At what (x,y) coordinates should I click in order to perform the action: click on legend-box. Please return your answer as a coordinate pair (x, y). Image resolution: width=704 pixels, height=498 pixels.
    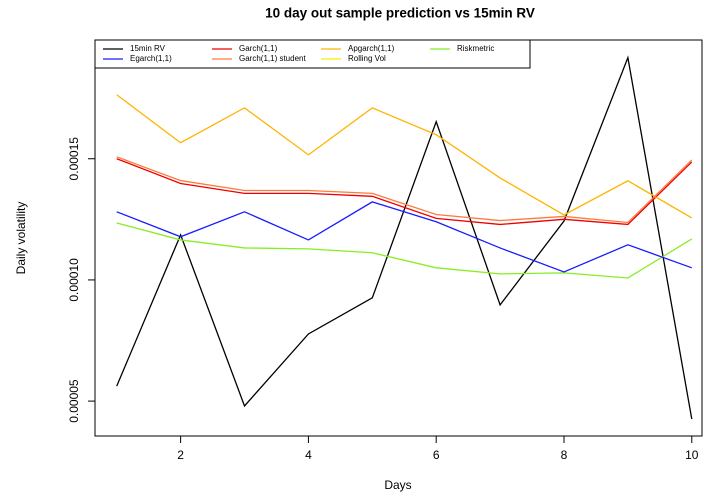
    Looking at the image, I should click on (312, 54).